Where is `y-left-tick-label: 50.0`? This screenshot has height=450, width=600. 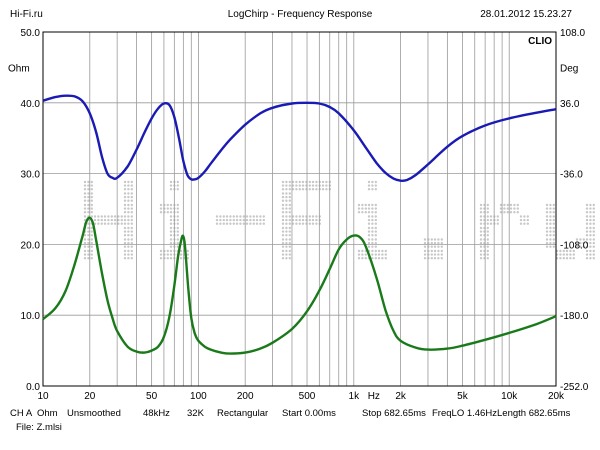
y-left-tick-label: 50.0 is located at coordinates (31, 33).